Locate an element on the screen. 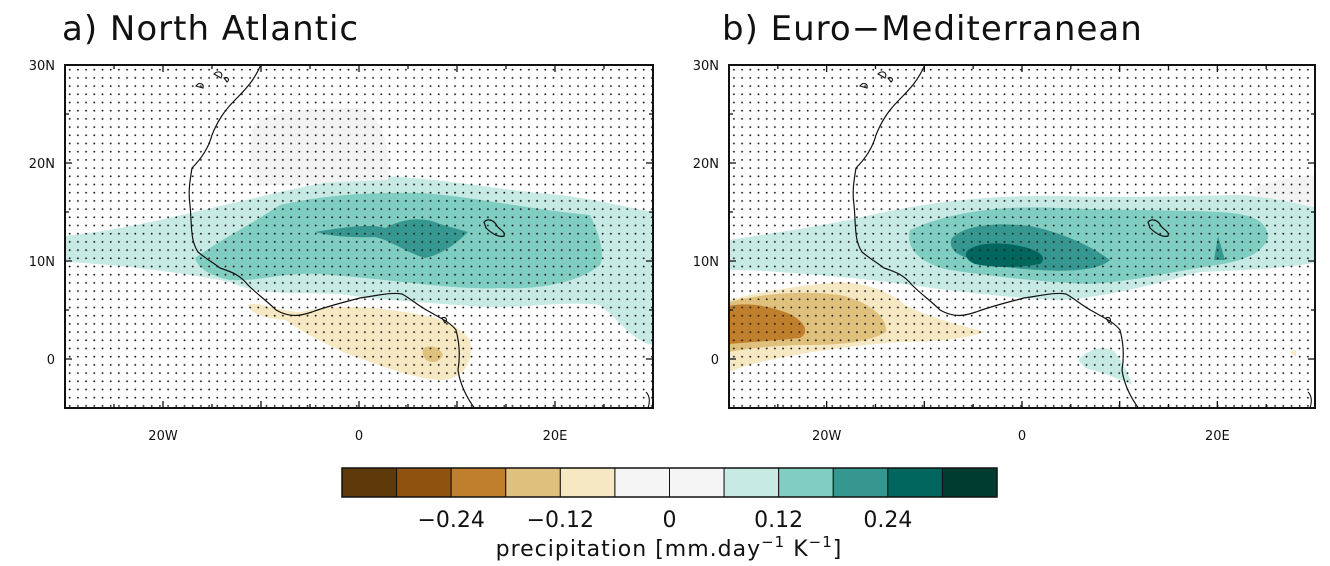 This screenshot has height=566, width=1330. colorbar-frame is located at coordinates (669, 482).